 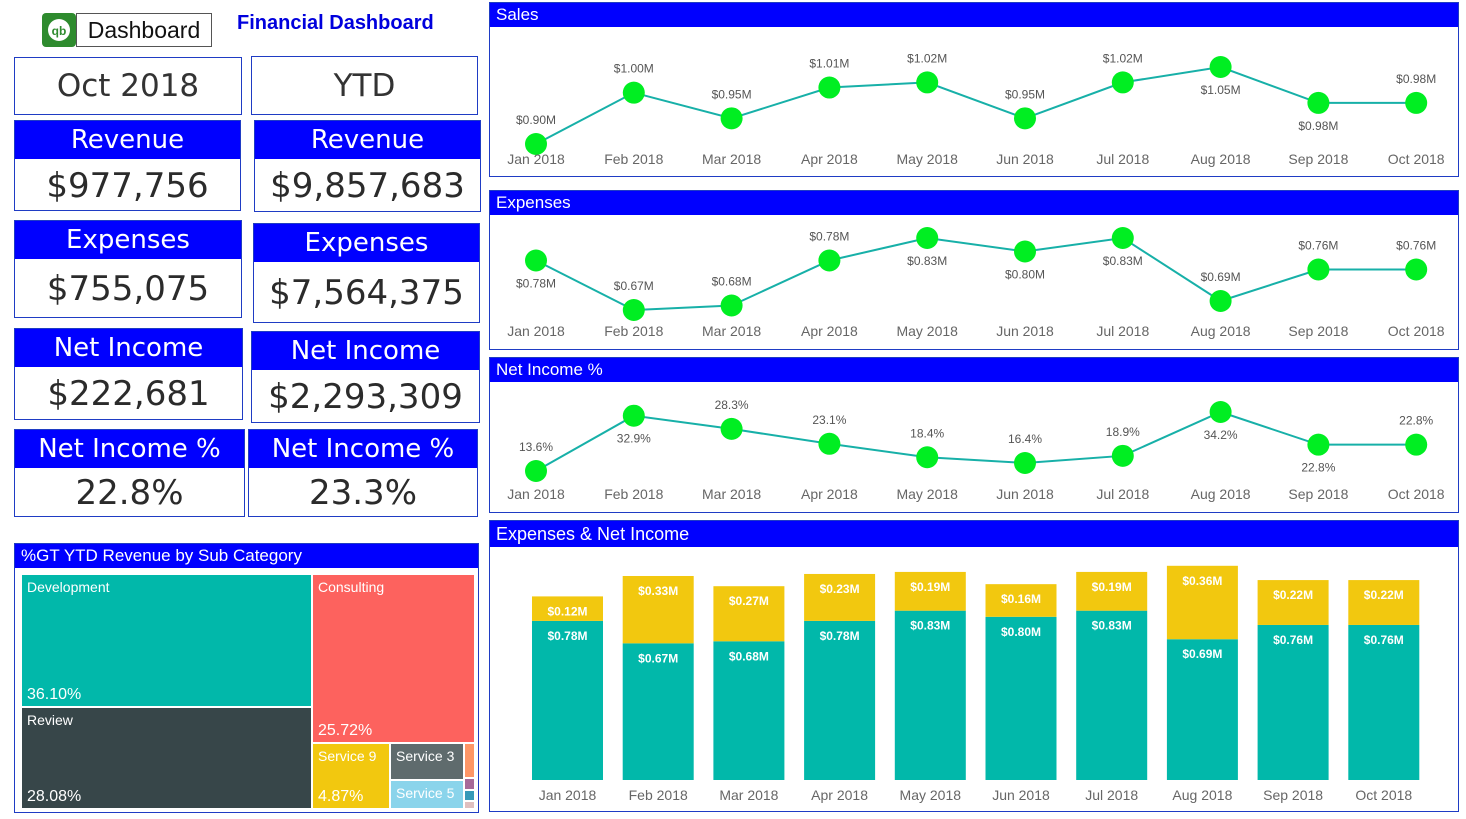 What do you see at coordinates (1416, 494) in the screenshot?
I see `x-tick-label: Oct 2018` at bounding box center [1416, 494].